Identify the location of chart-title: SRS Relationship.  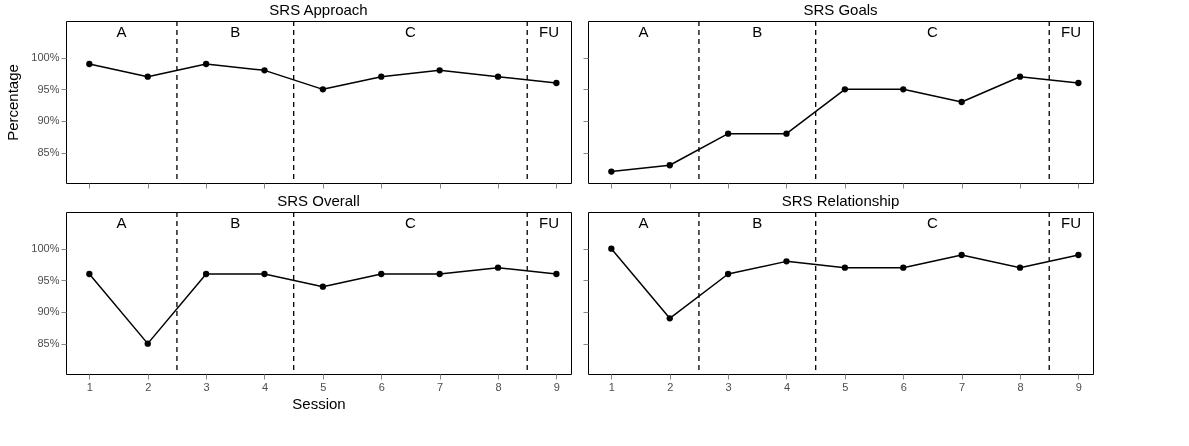
(840, 201).